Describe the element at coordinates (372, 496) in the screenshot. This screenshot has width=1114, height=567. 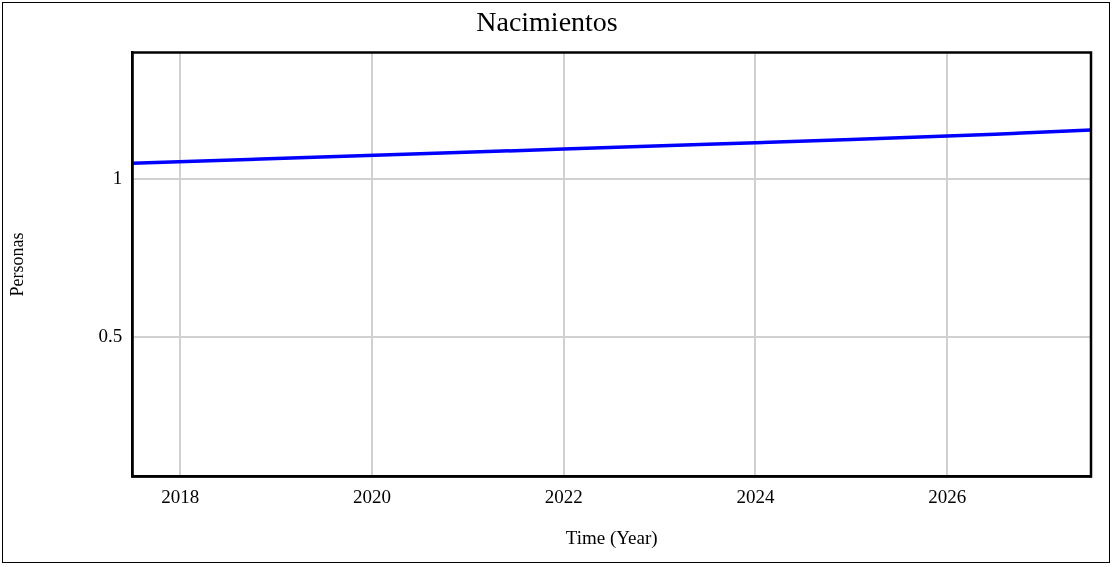
I see `x-tick-label: 2020` at that location.